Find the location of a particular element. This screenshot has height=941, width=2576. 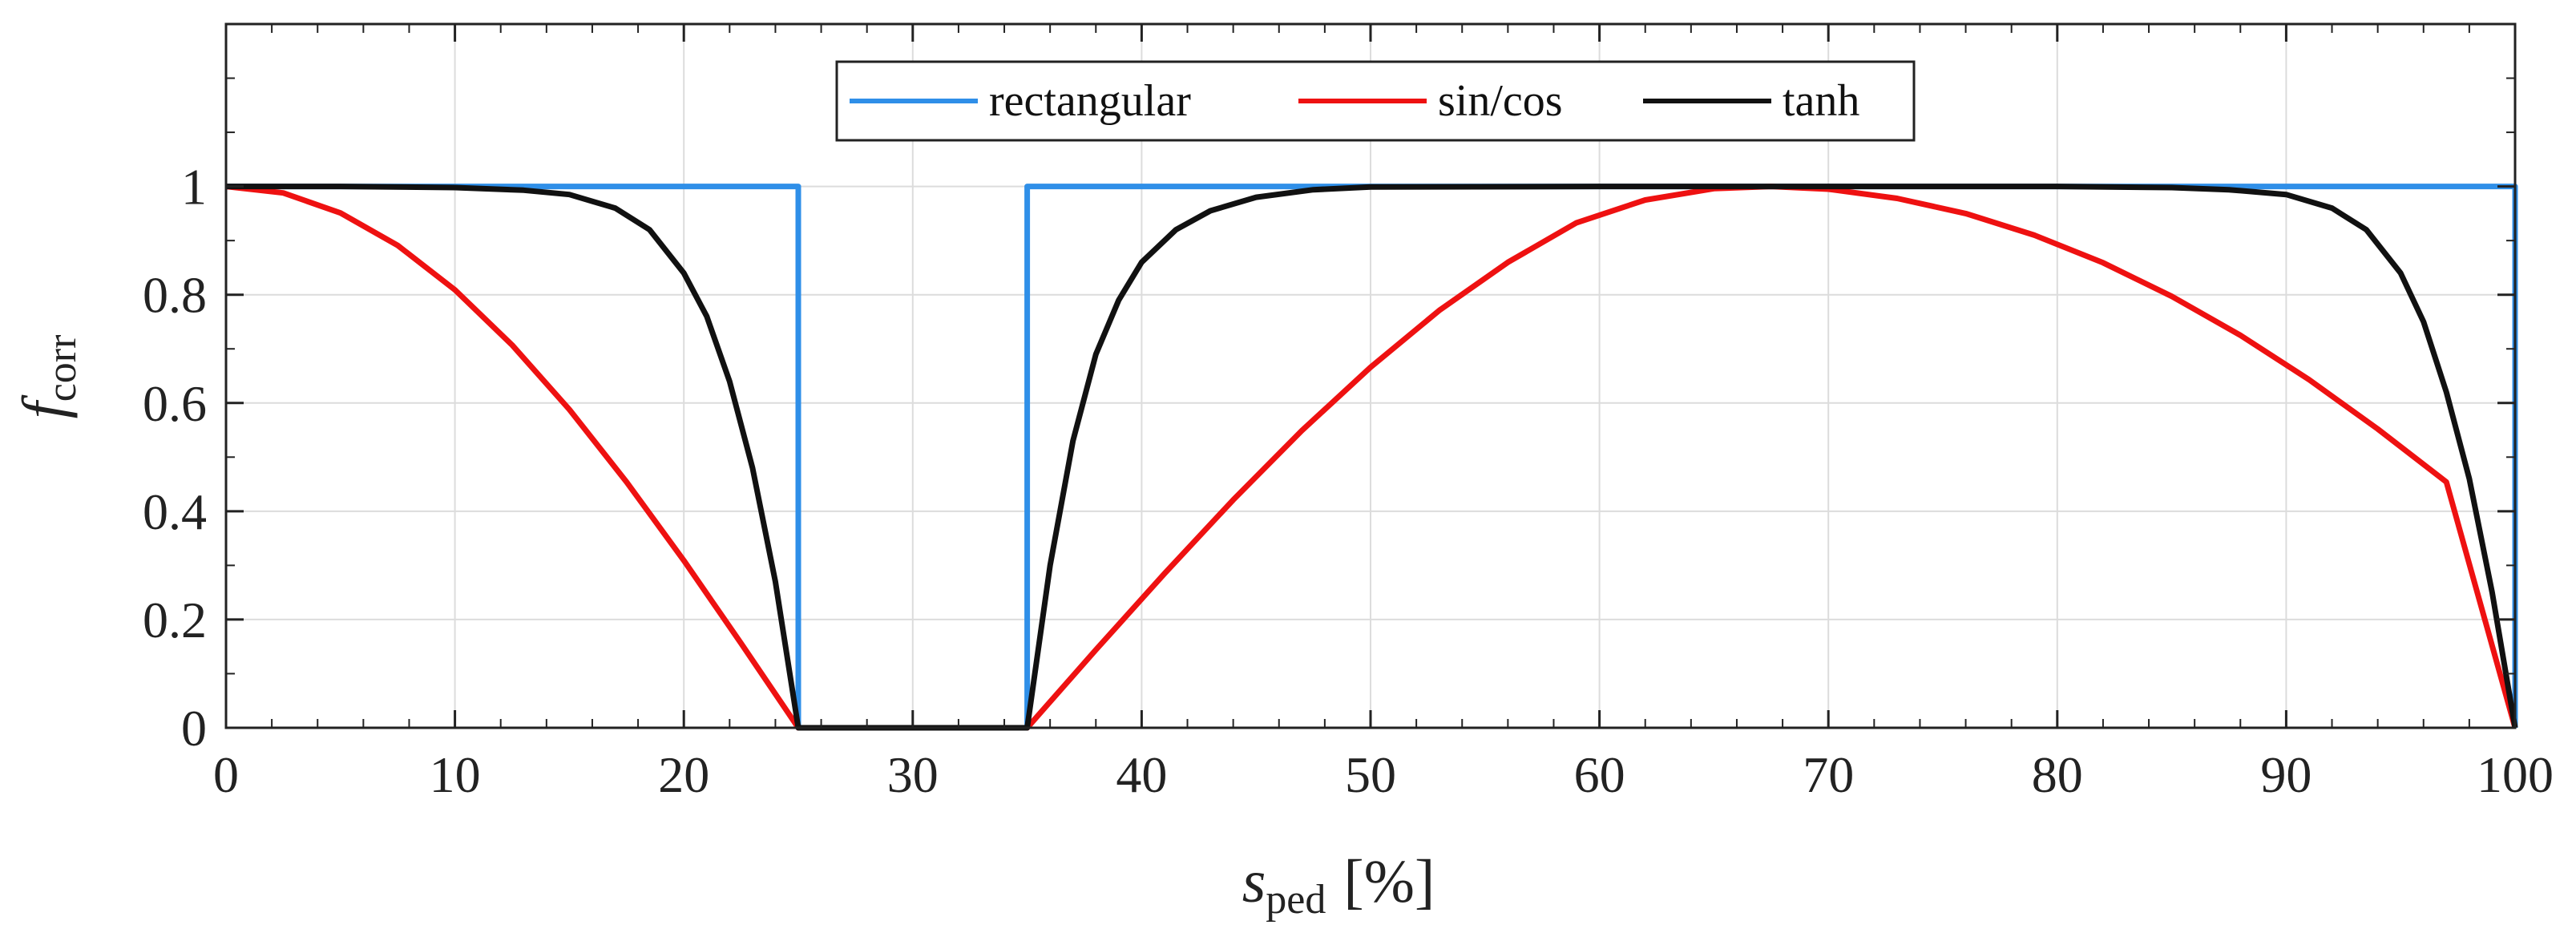

x-tick-label-10: 100 is located at coordinates (2515, 775).